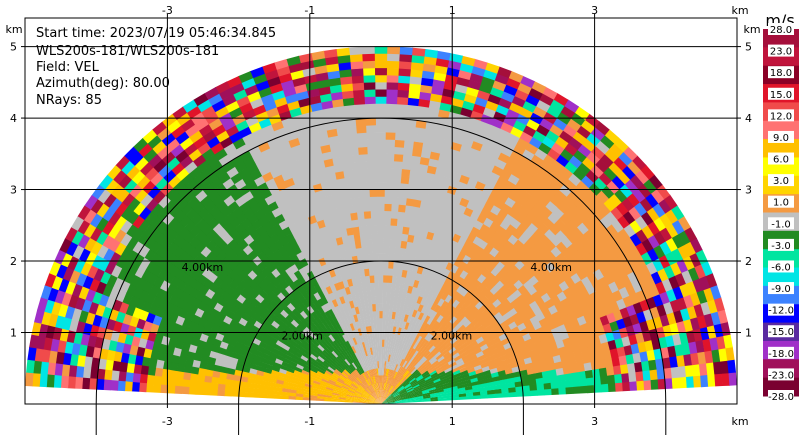  What do you see at coordinates (167, 421) in the screenshot?
I see `x-tick-label-bottom: -3` at bounding box center [167, 421].